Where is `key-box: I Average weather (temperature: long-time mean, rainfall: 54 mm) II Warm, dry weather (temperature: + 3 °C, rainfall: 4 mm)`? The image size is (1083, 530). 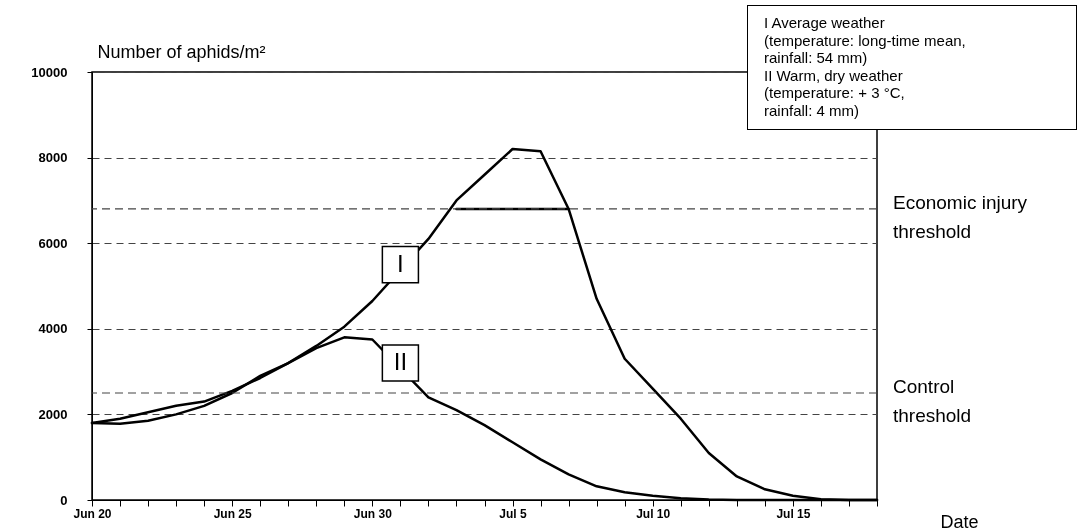 key-box: I Average weather (temperature: long-time mean, rainfall: 54 mm) II Warm, dry weather (temperature: + 3 °C, rainfall: 4 mm) is located at coordinates (912, 67).